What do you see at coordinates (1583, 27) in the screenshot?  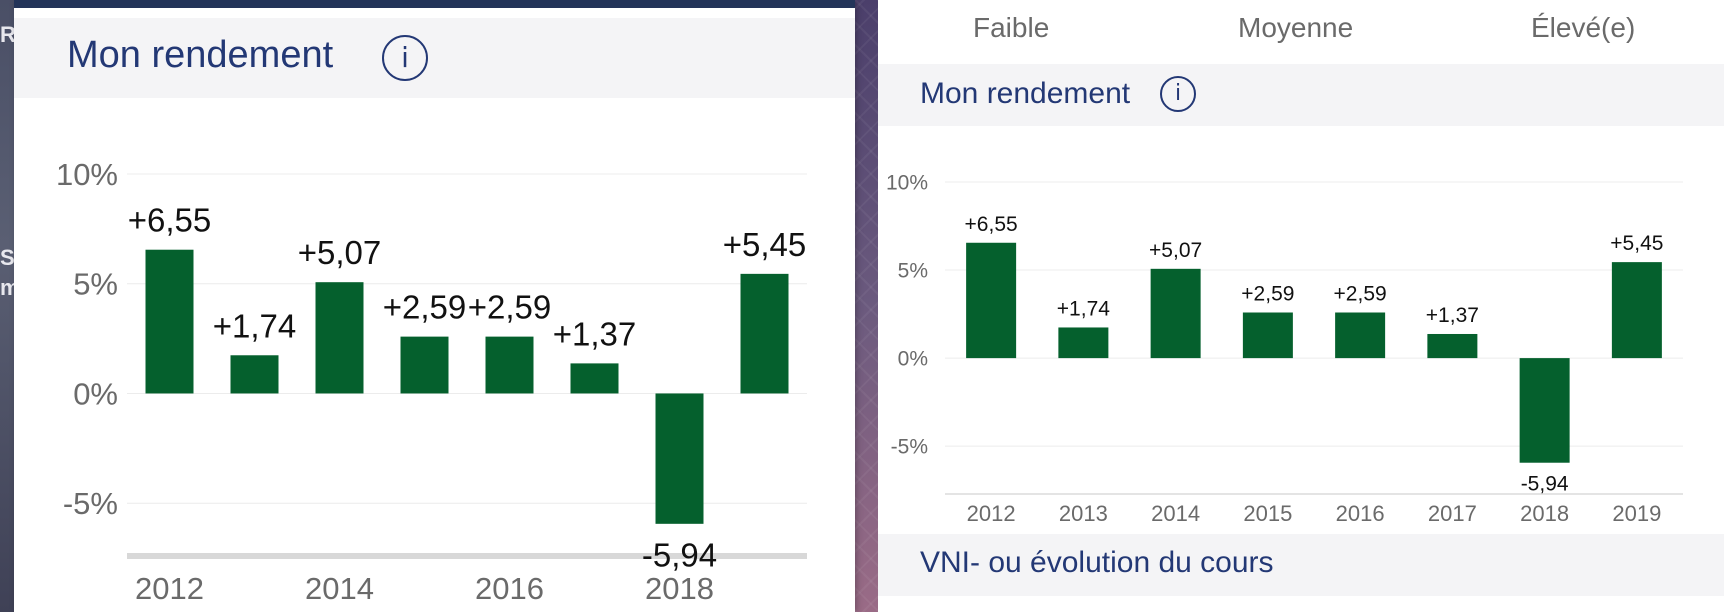 I see `risk-label-high: Élevé(e)` at bounding box center [1583, 27].